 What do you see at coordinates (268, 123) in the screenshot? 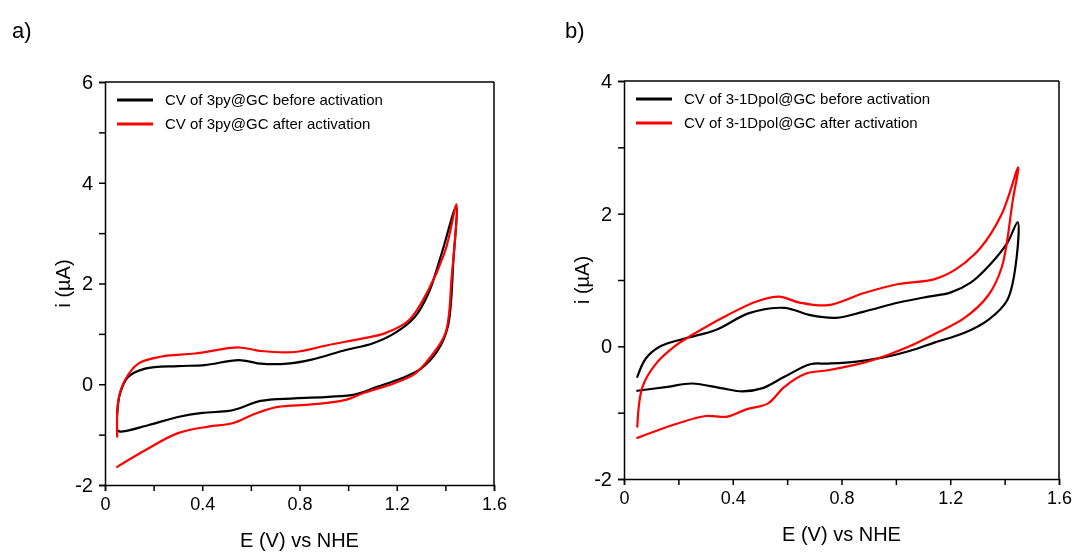
I see `legend-label: CV of 3py@GC after activation` at bounding box center [268, 123].